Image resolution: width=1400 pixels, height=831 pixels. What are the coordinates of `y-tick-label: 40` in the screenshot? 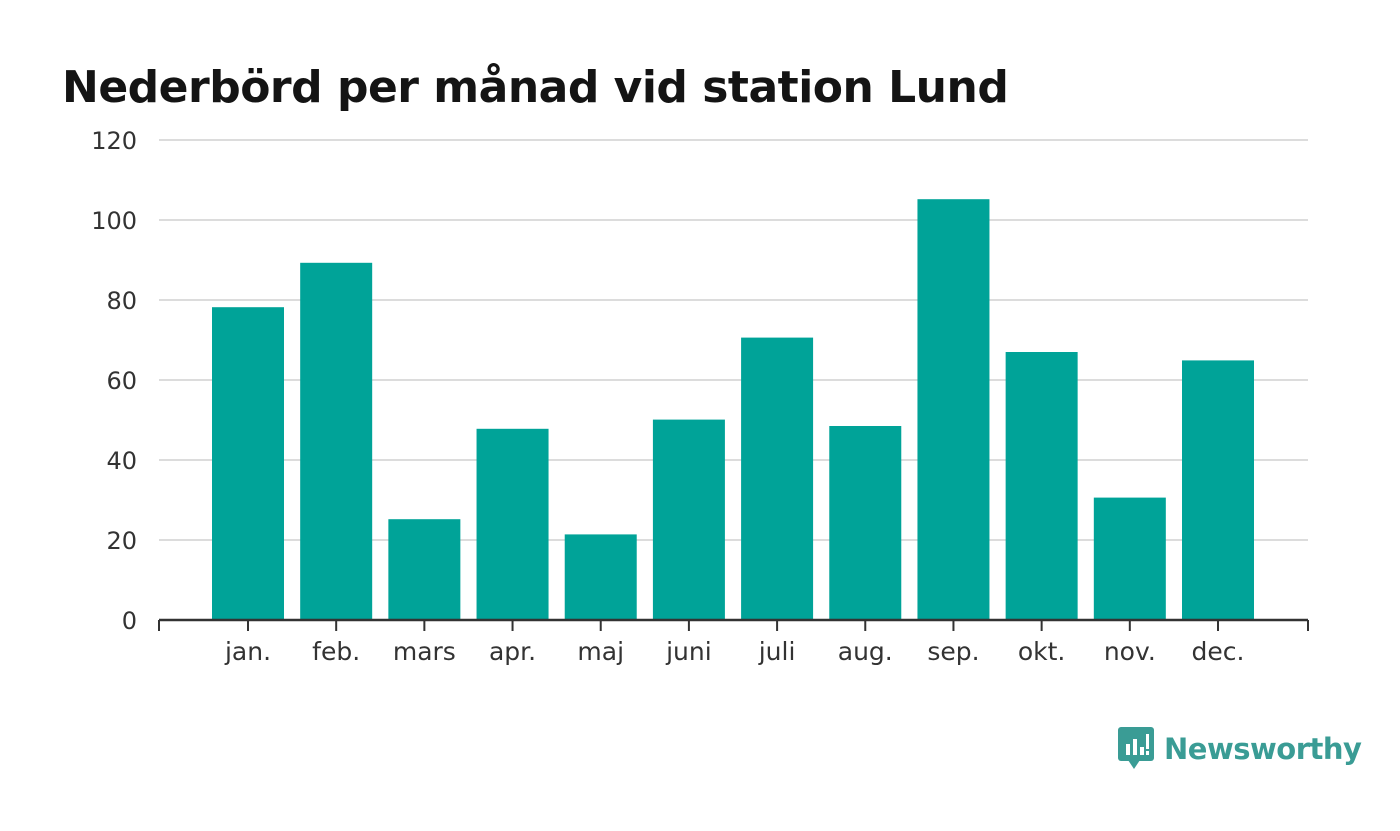 It's located at (121, 461).